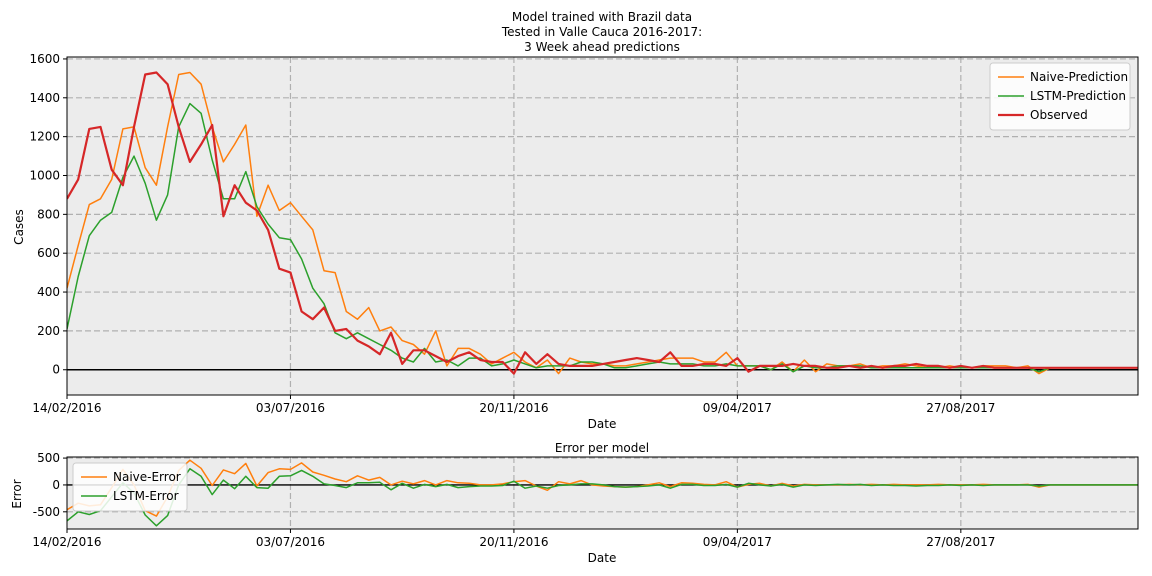 This screenshot has width=1152, height=576. Describe the element at coordinates (602, 497) in the screenshot. I see `series-line-lstm-error` at that location.